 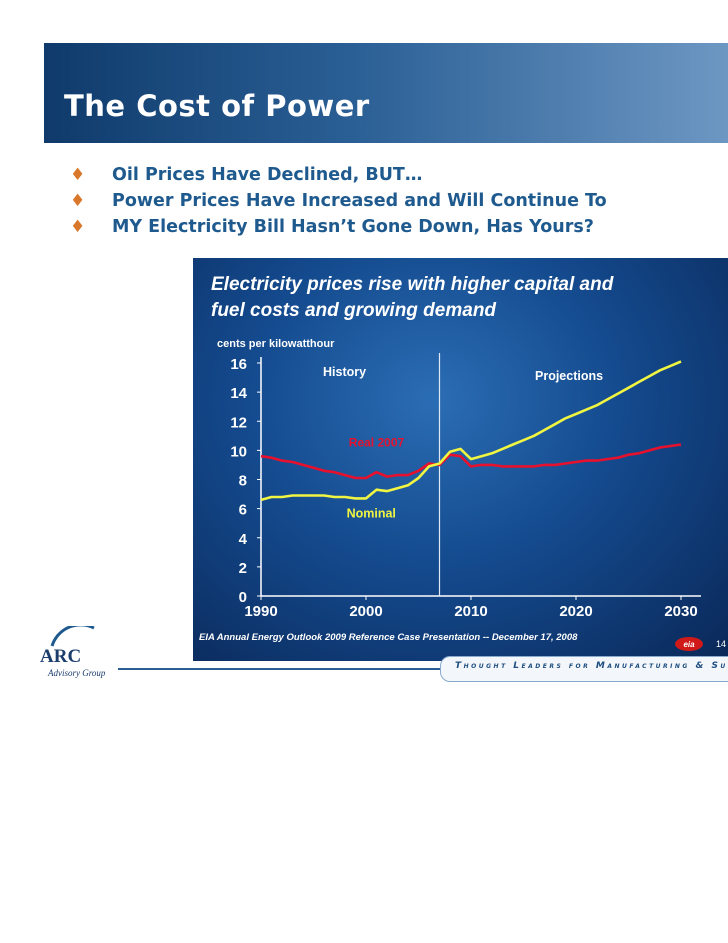 I want to click on page-number: 14, so click(x=721, y=644).